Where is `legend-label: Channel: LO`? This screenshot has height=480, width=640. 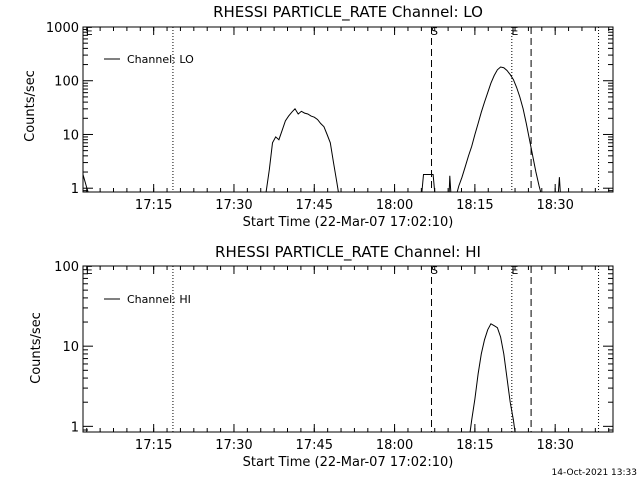
legend-label: Channel: LO is located at coordinates (160, 59).